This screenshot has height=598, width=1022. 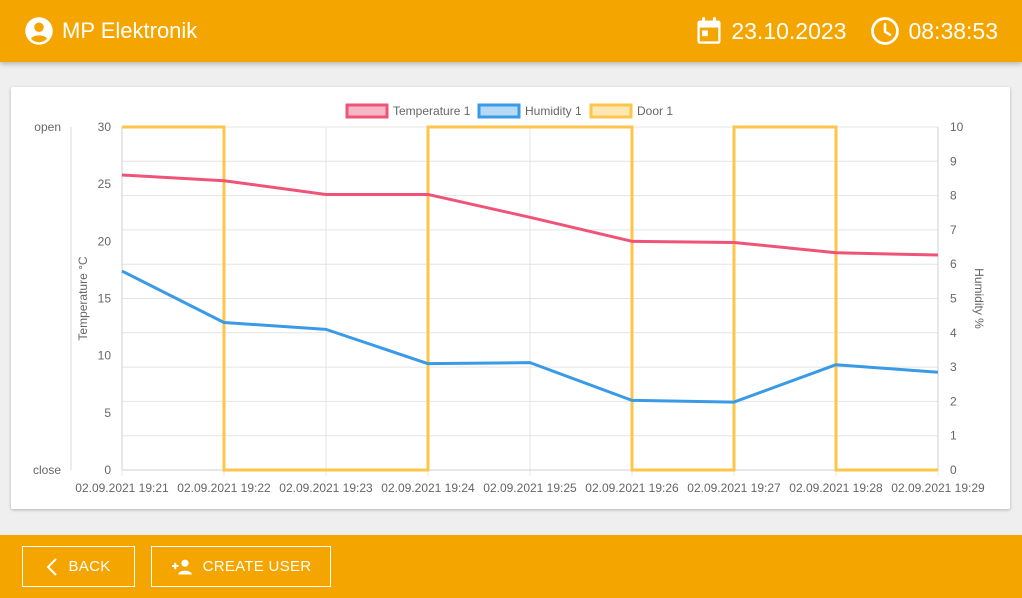 What do you see at coordinates (953, 161) in the screenshot?
I see `humidity-tick-label: 9` at bounding box center [953, 161].